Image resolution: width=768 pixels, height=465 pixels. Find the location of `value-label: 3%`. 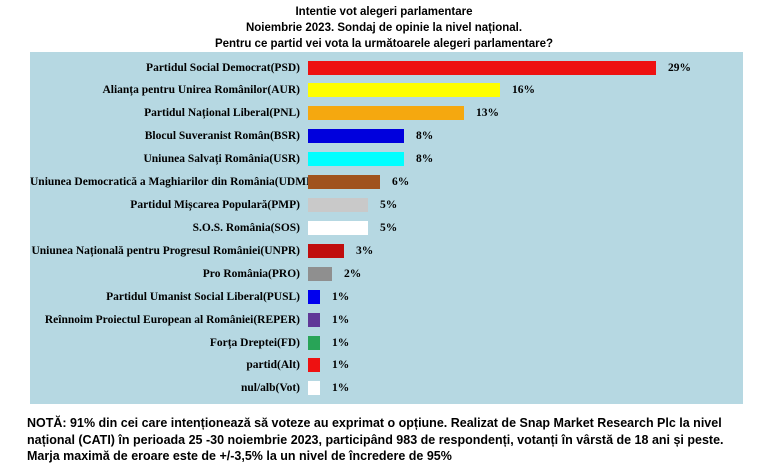

value-label: 3% is located at coordinates (365, 250).